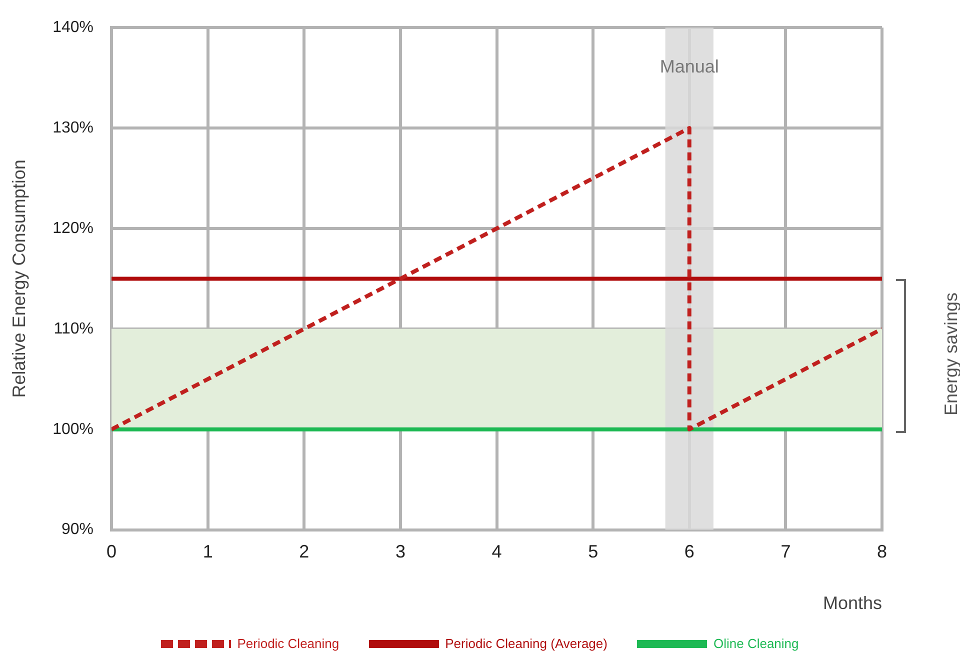  Describe the element at coordinates (73, 429) in the screenshot. I see `y-tick-label: 100%` at that location.